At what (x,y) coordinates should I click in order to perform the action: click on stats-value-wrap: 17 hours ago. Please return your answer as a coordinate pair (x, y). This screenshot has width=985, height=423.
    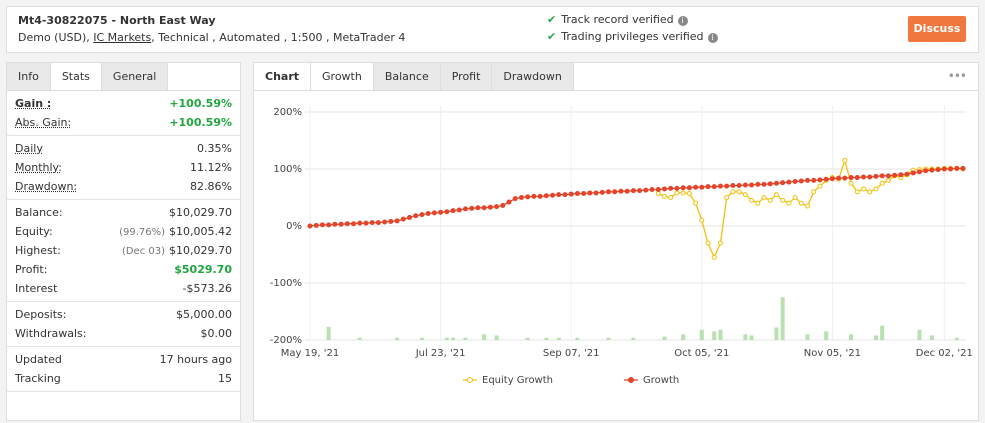
    Looking at the image, I should click on (196, 359).